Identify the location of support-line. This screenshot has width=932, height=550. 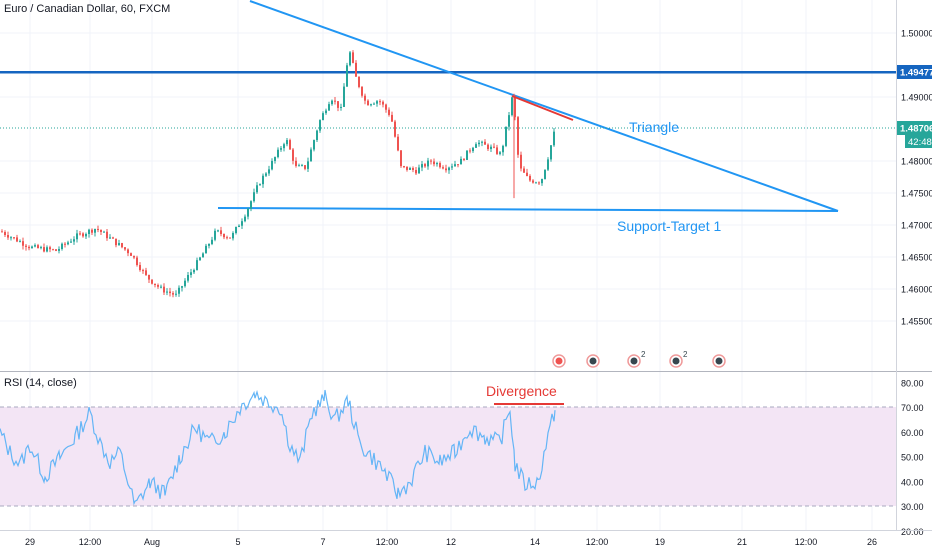
(528, 209).